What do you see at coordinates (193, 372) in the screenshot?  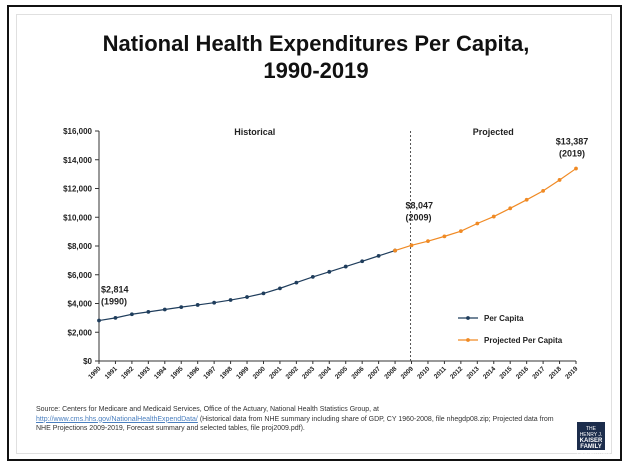 I see `x-tick-label: 1996` at bounding box center [193, 372].